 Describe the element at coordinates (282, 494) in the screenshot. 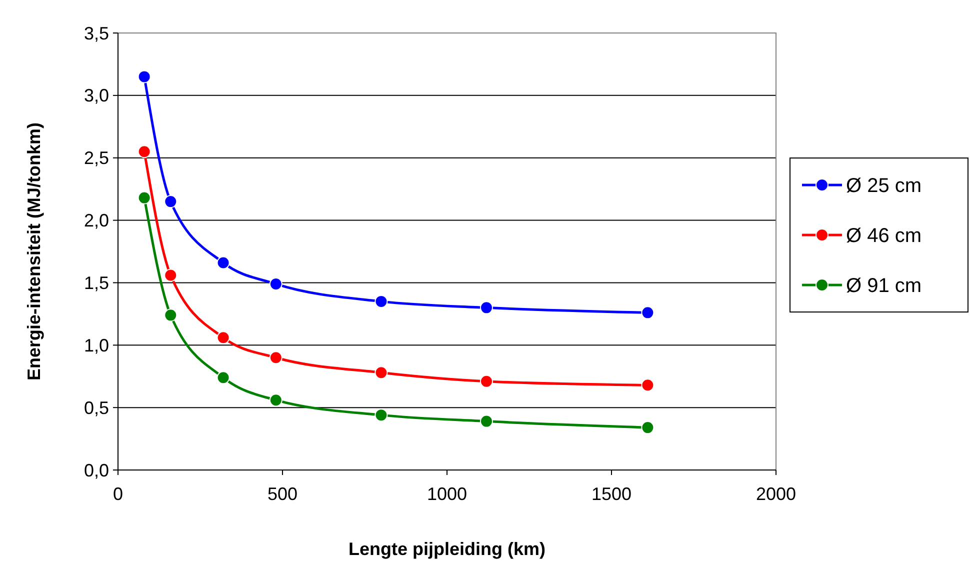

I see `x-tick-label: 500` at that location.